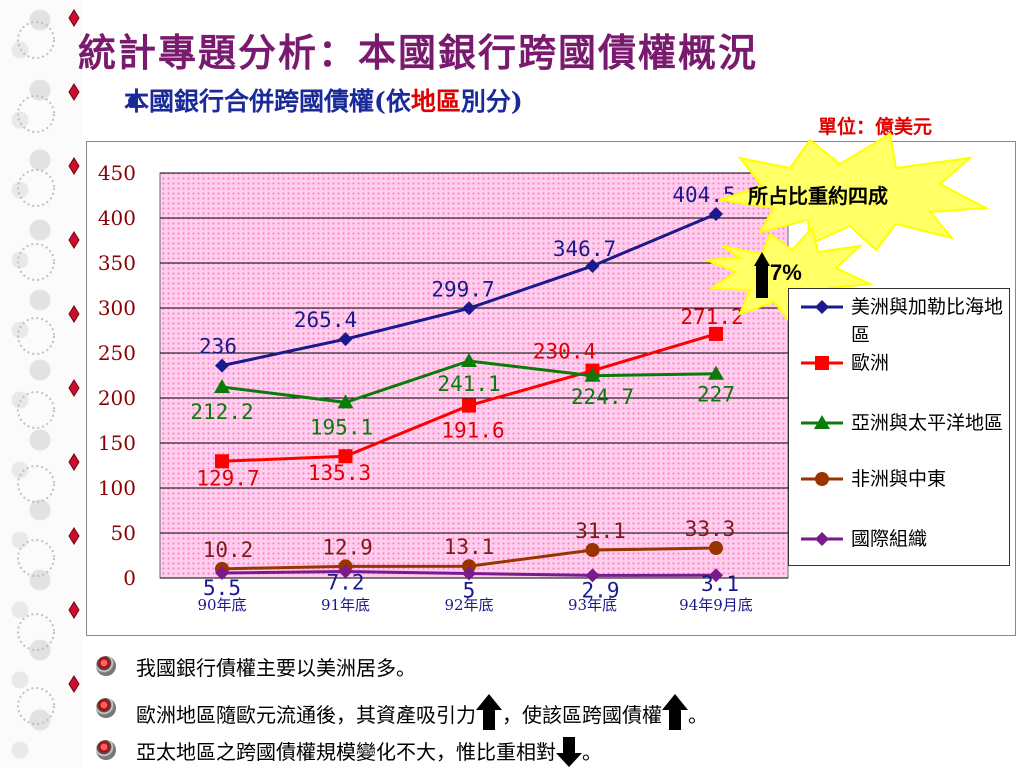 The image size is (1024, 776). I want to click on chart-subtitle: 本國銀行合併跨國債權(依地區別分), so click(323, 100).